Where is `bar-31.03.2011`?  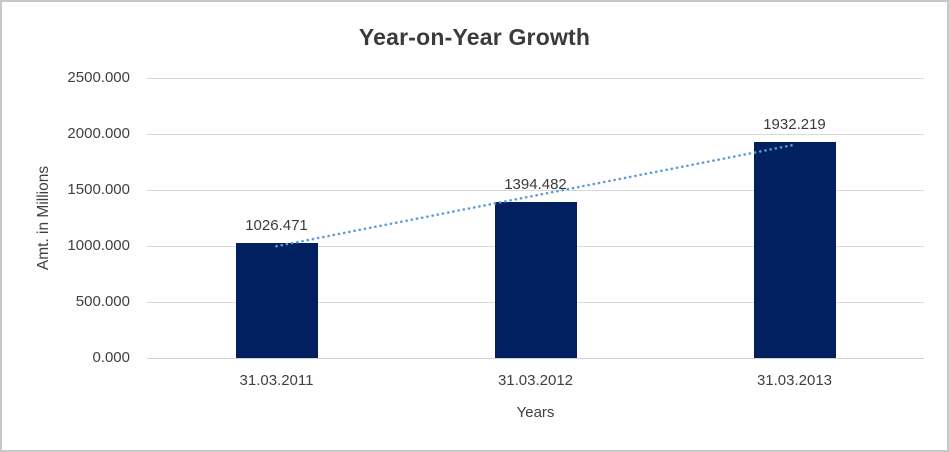 bar-31.03.2011 is located at coordinates (276, 300).